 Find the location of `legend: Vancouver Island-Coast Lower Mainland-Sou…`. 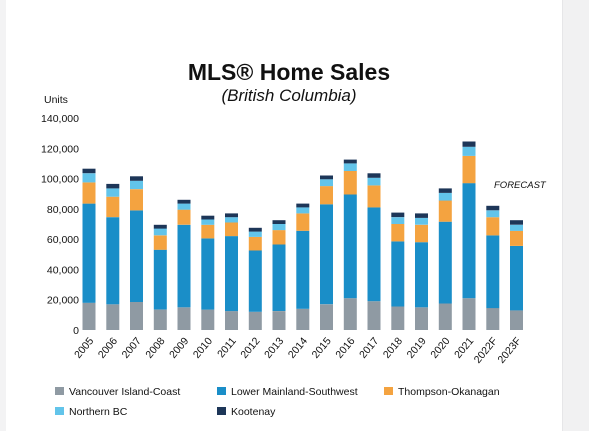

legend: Vancouver Island-Coast Lower Mainland-Sou… is located at coordinates (277, 402).